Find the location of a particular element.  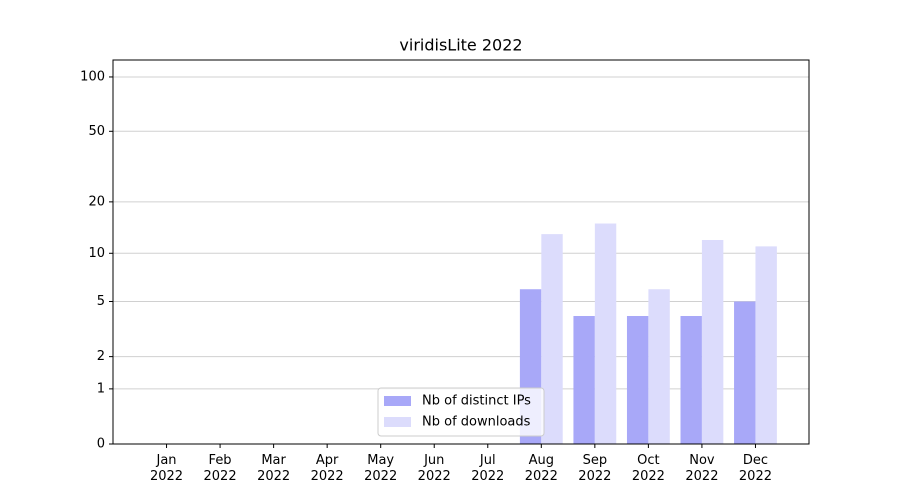

chart-title: viridisLite 2022 is located at coordinates (460, 45).